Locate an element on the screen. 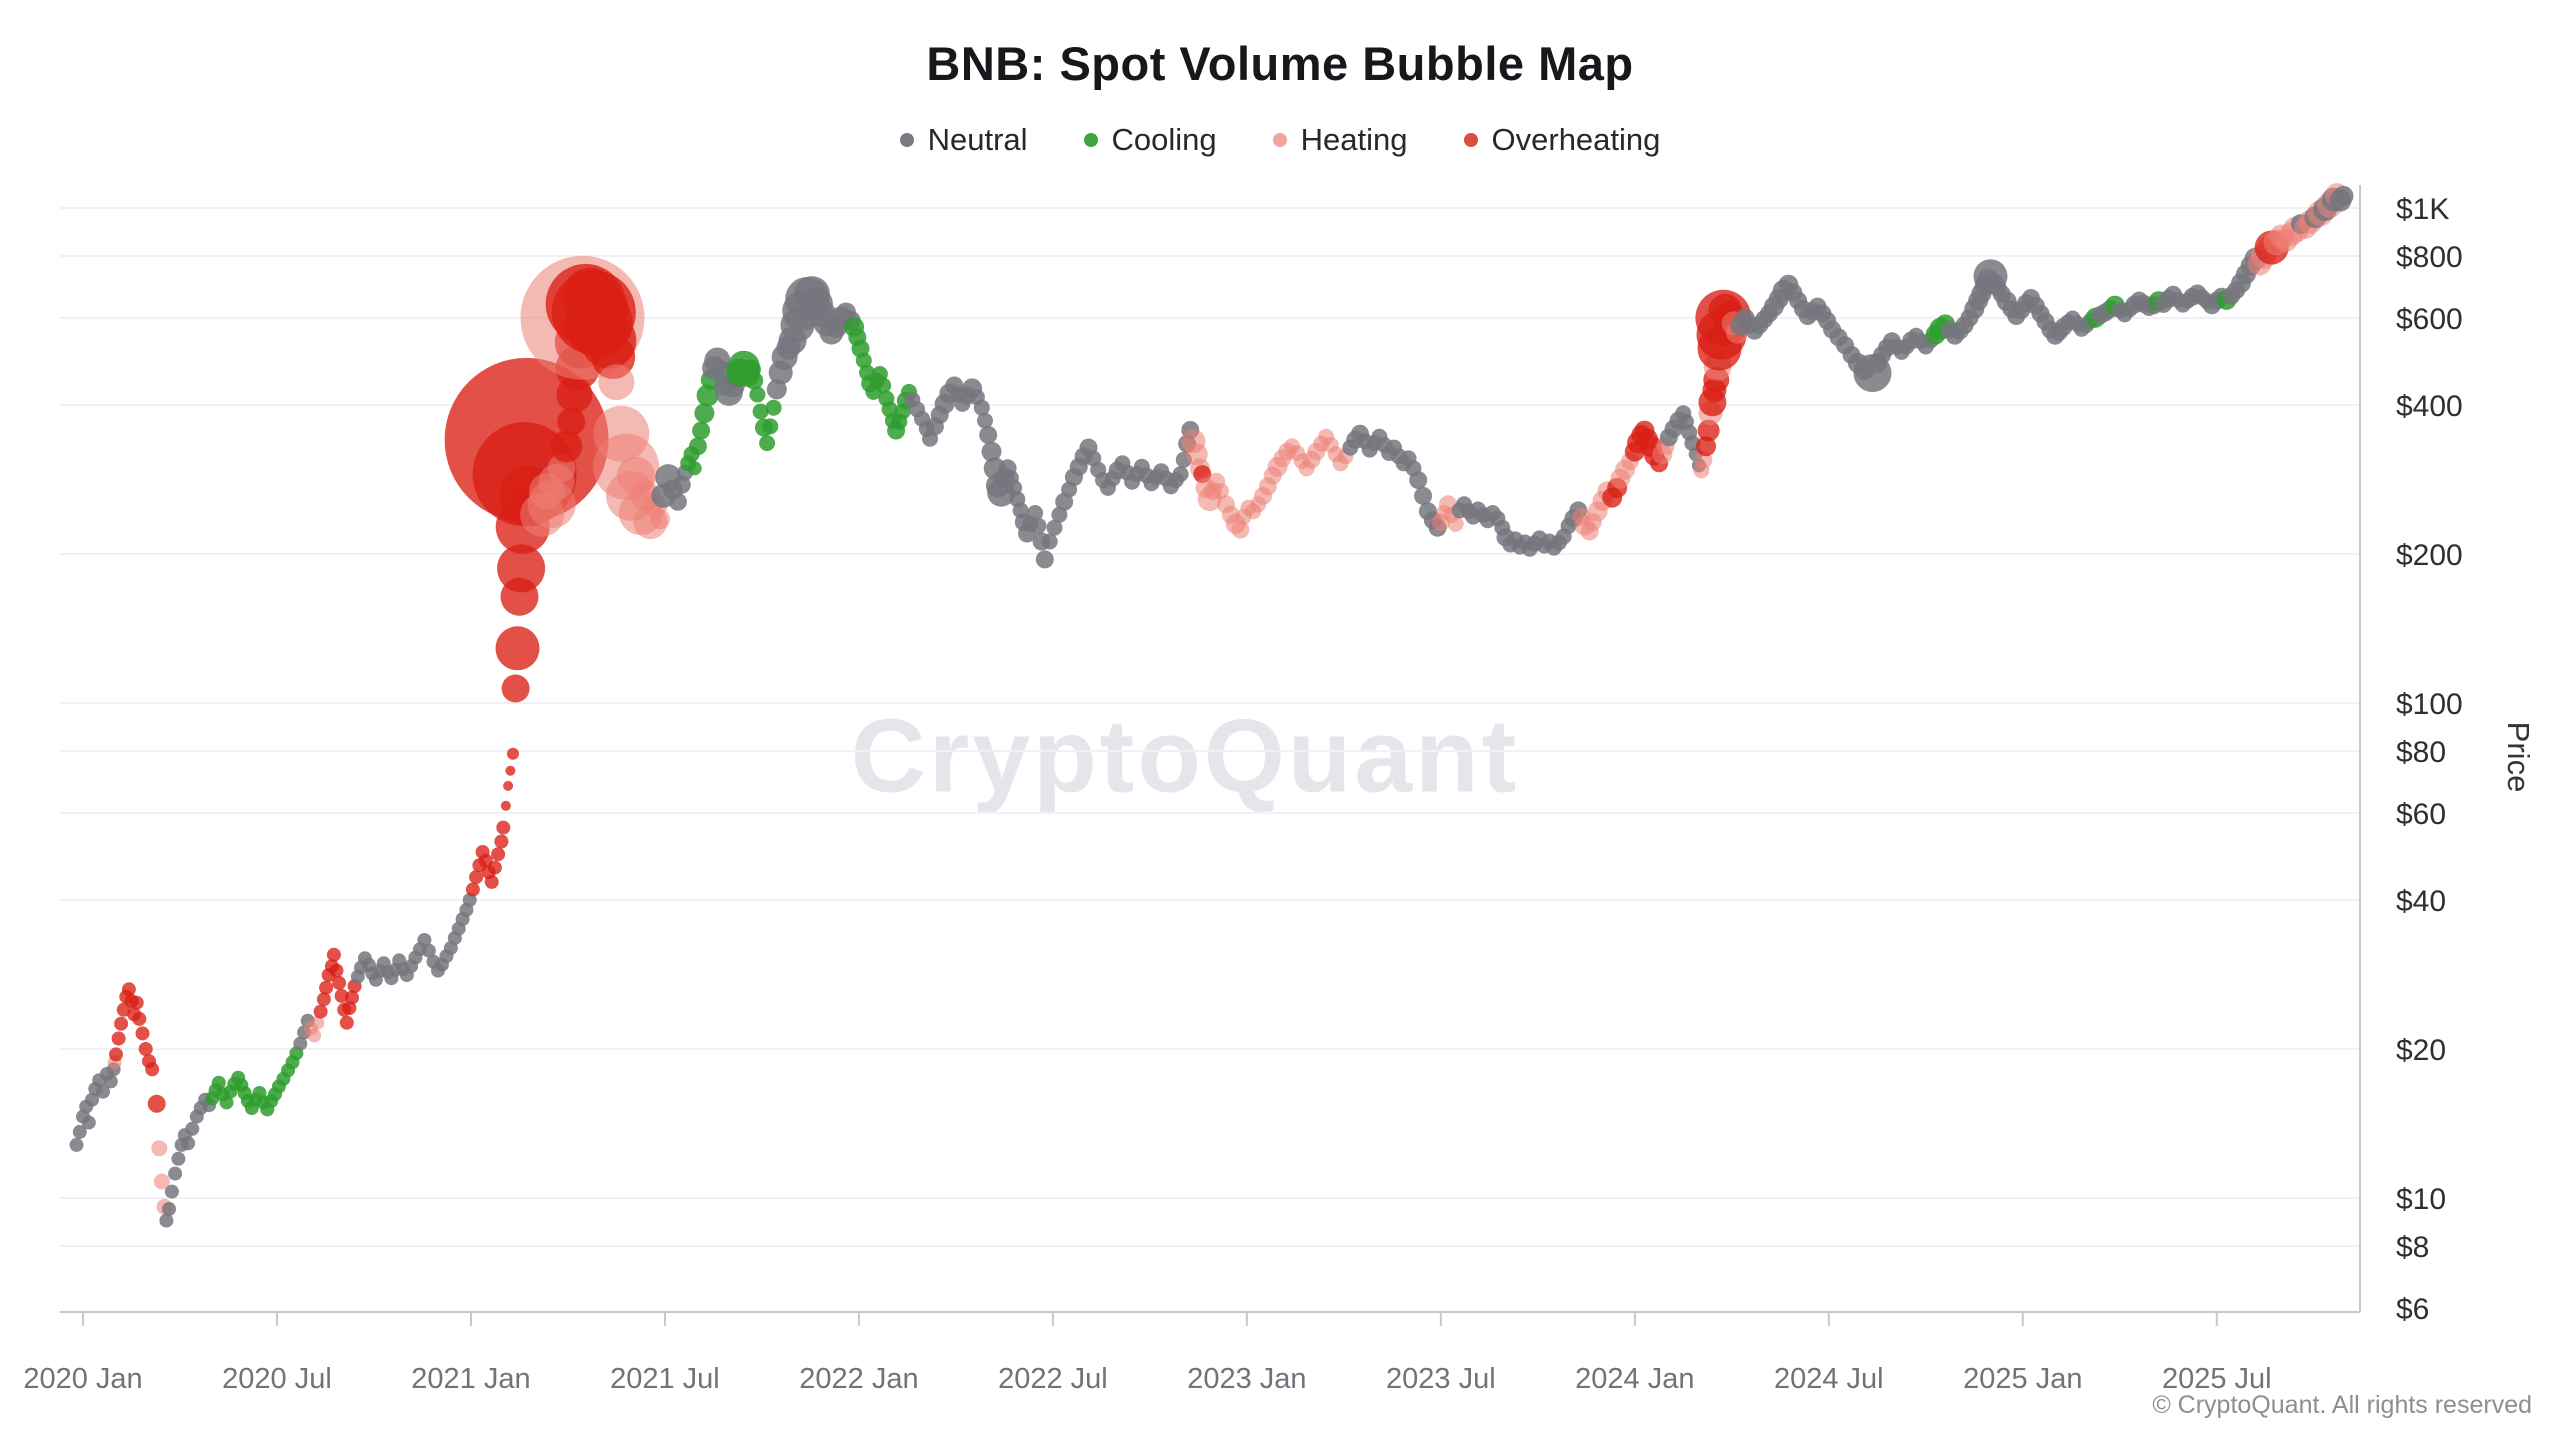 This screenshot has height=1440, width=2560. svg-text: 2022 Jan is located at coordinates (858, 1379).